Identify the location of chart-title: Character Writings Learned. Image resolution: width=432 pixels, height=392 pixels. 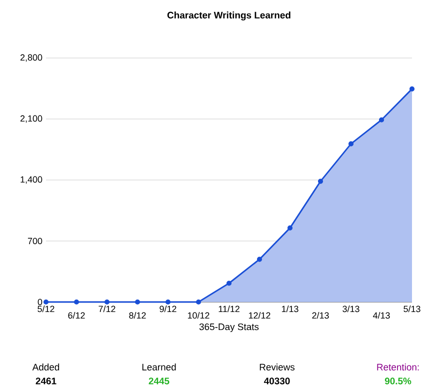
(228, 16).